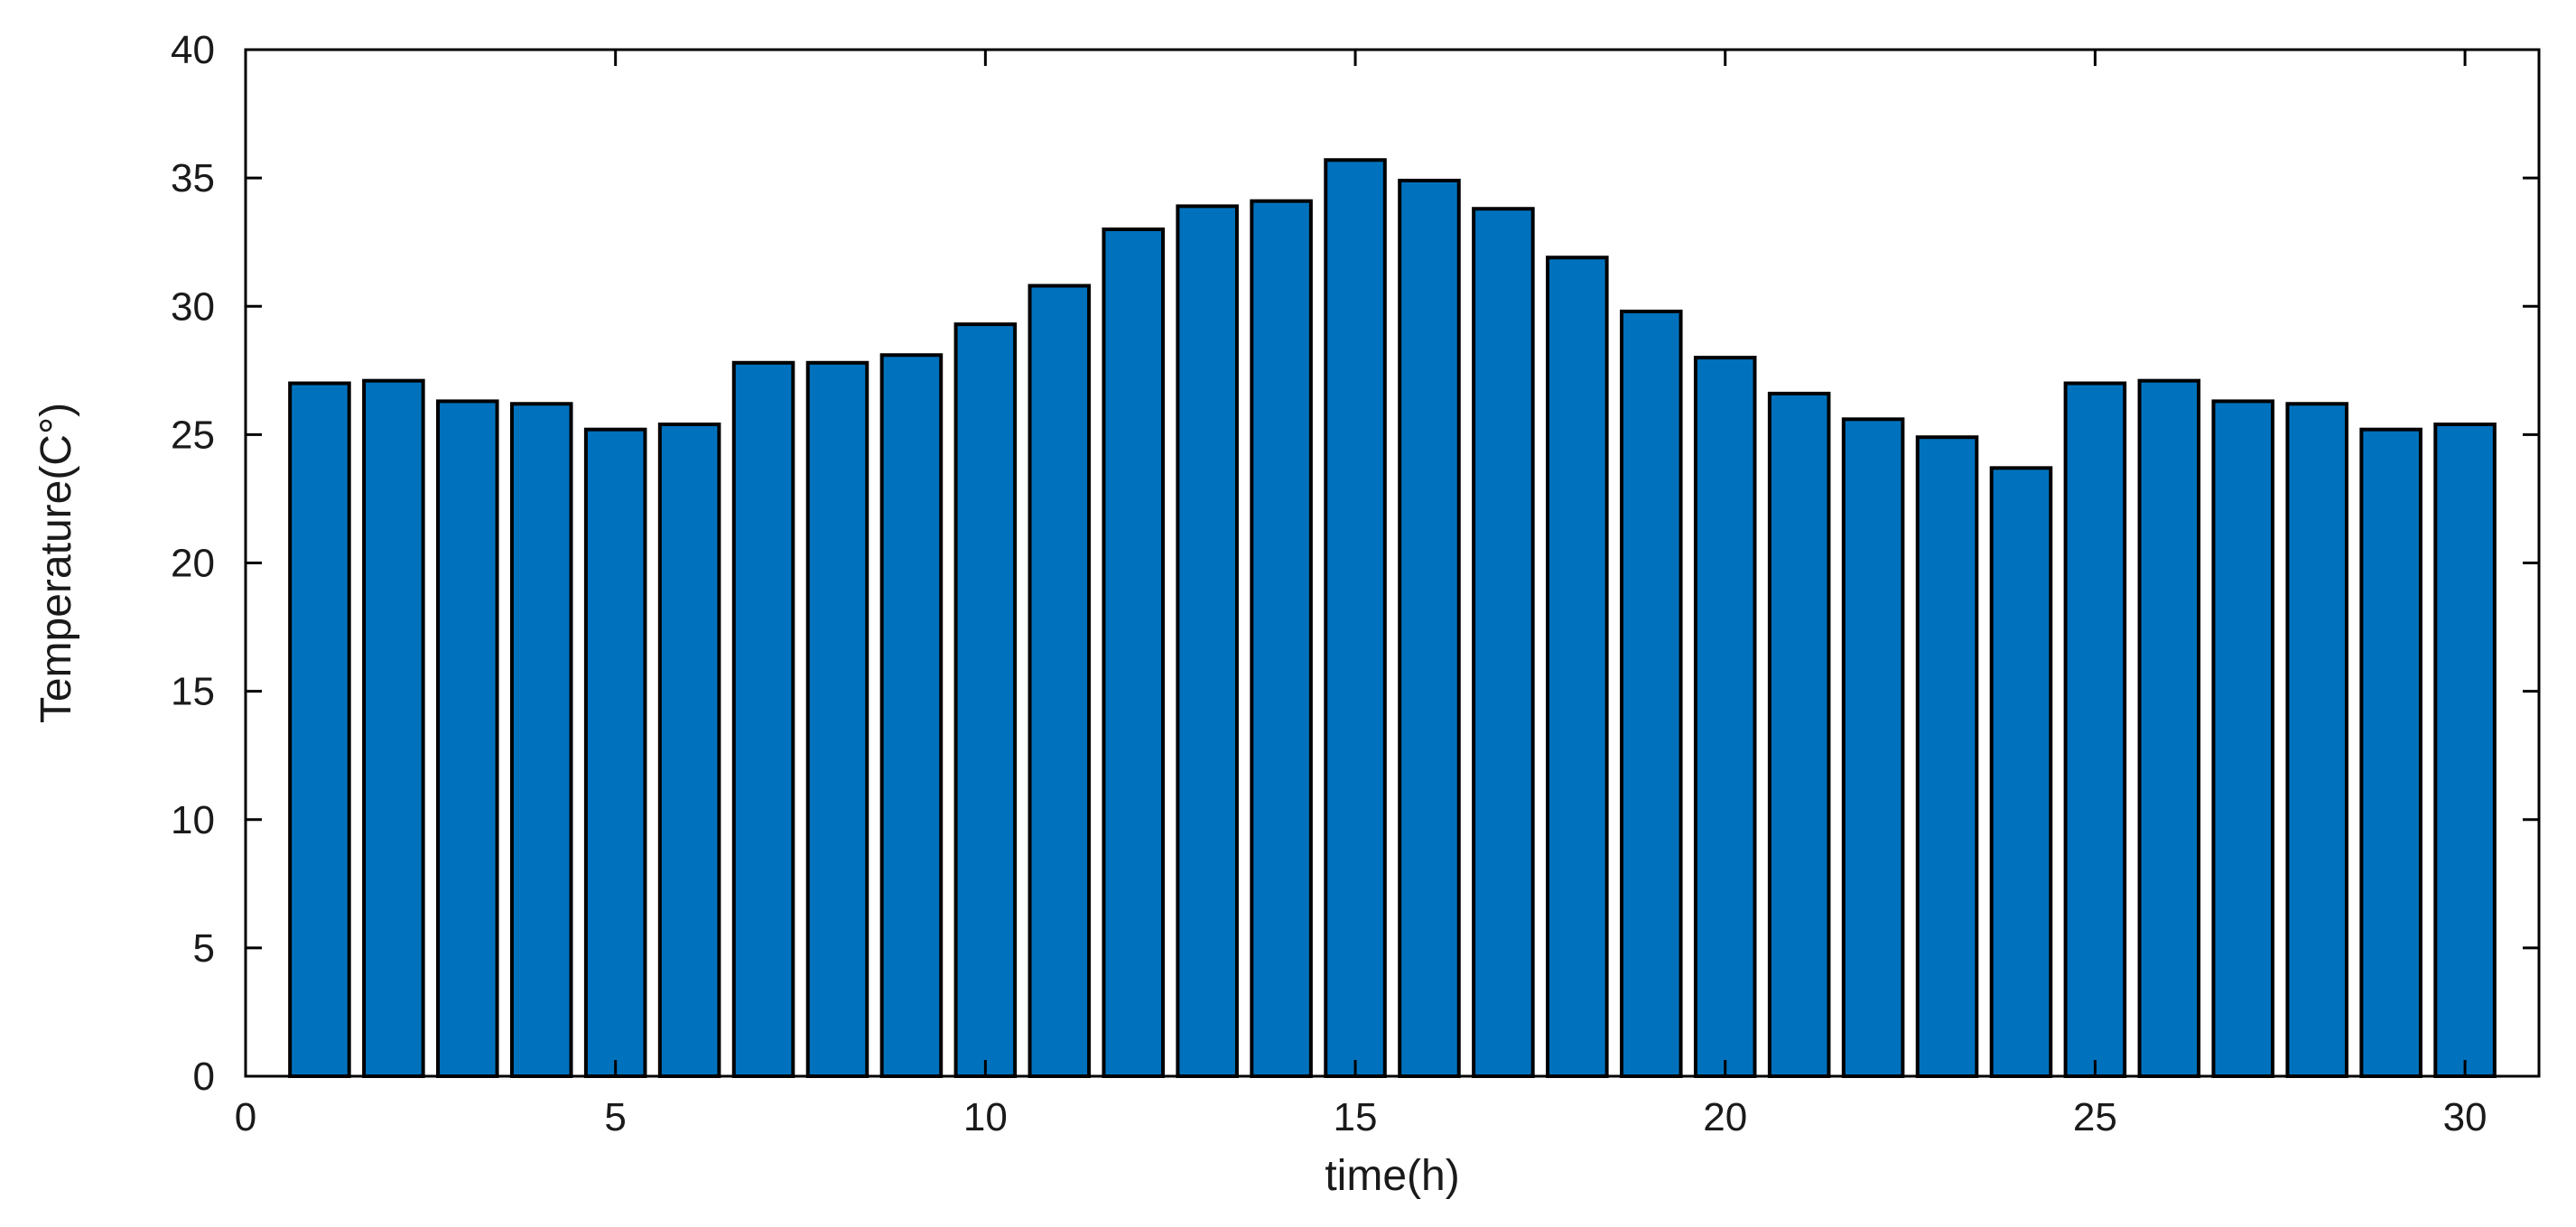 This screenshot has width=2576, height=1227. What do you see at coordinates (1725, 1117) in the screenshot?
I see `x-tick-label-20: 20` at bounding box center [1725, 1117].